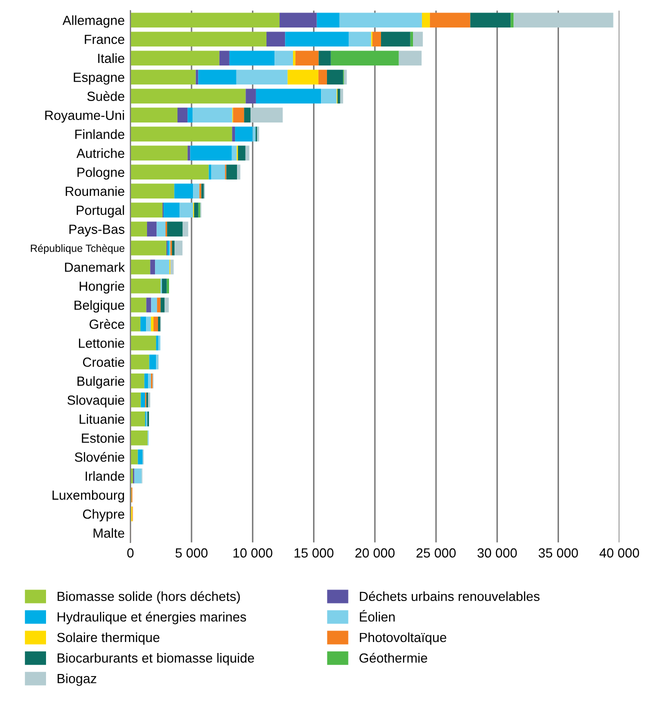 The image size is (652, 709). What do you see at coordinates (99, 457) in the screenshot?
I see `y-tick-label: Slovénie` at bounding box center [99, 457].